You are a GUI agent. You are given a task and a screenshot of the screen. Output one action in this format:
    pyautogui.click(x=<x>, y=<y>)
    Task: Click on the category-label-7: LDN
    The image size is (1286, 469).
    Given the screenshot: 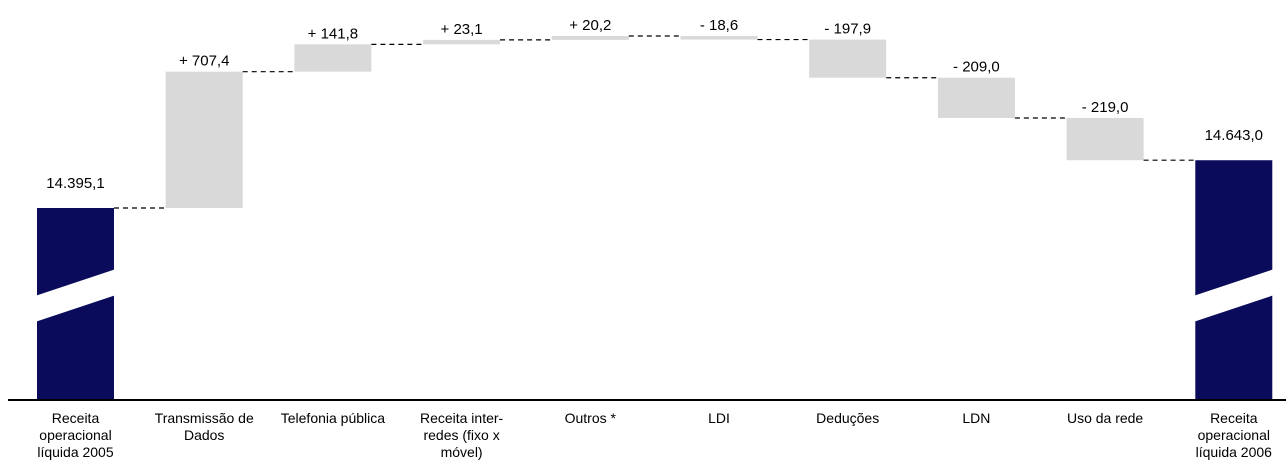 What is the action you would take?
    pyautogui.click(x=976, y=418)
    